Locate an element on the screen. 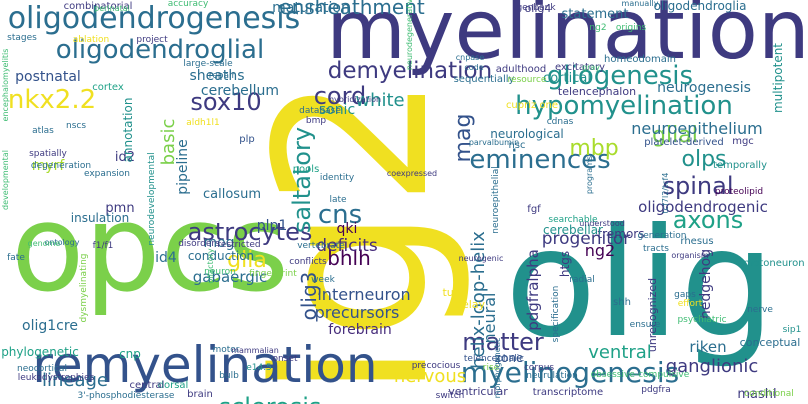 The width and height of the screenshot is (808, 404). cloud-word: corpus is located at coordinates (539, 368).